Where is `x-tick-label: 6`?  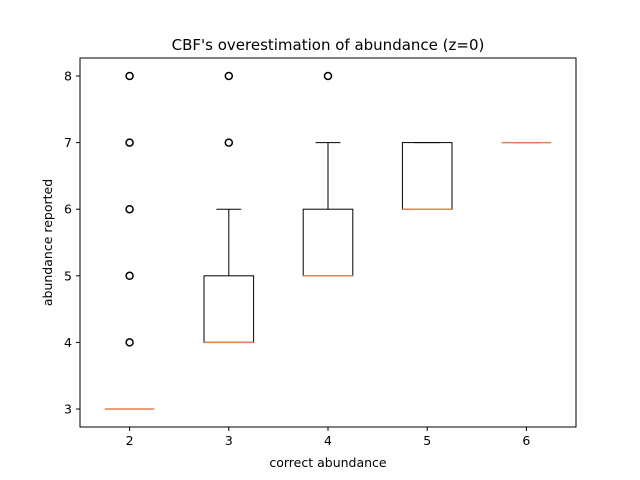 x-tick-label: 6 is located at coordinates (526, 440).